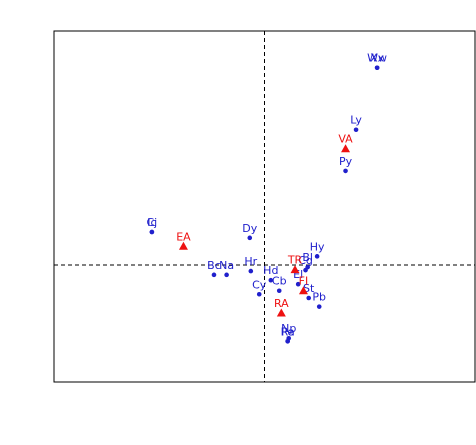 The height and width of the screenshot is (445, 476). Describe the element at coordinates (226, 265) in the screenshot. I see `point-label-na: Na` at that location.